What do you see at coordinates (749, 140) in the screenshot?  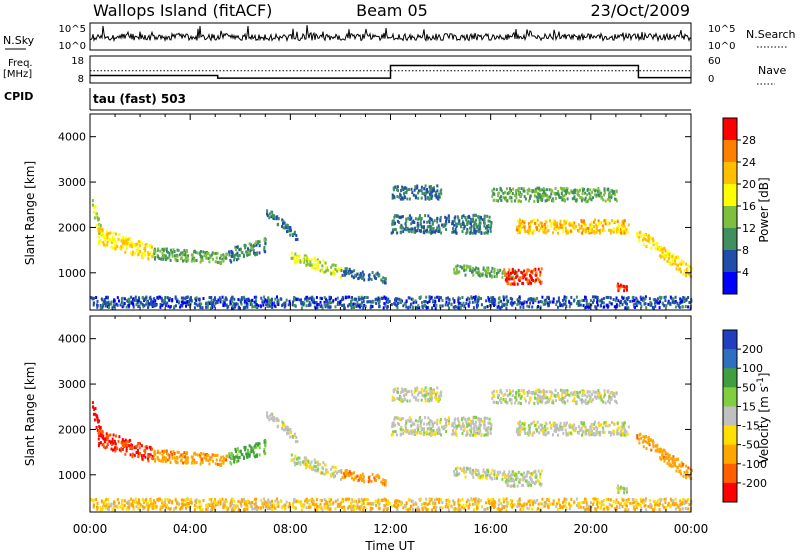 I see `colorbar-tick-label: 28` at bounding box center [749, 140].